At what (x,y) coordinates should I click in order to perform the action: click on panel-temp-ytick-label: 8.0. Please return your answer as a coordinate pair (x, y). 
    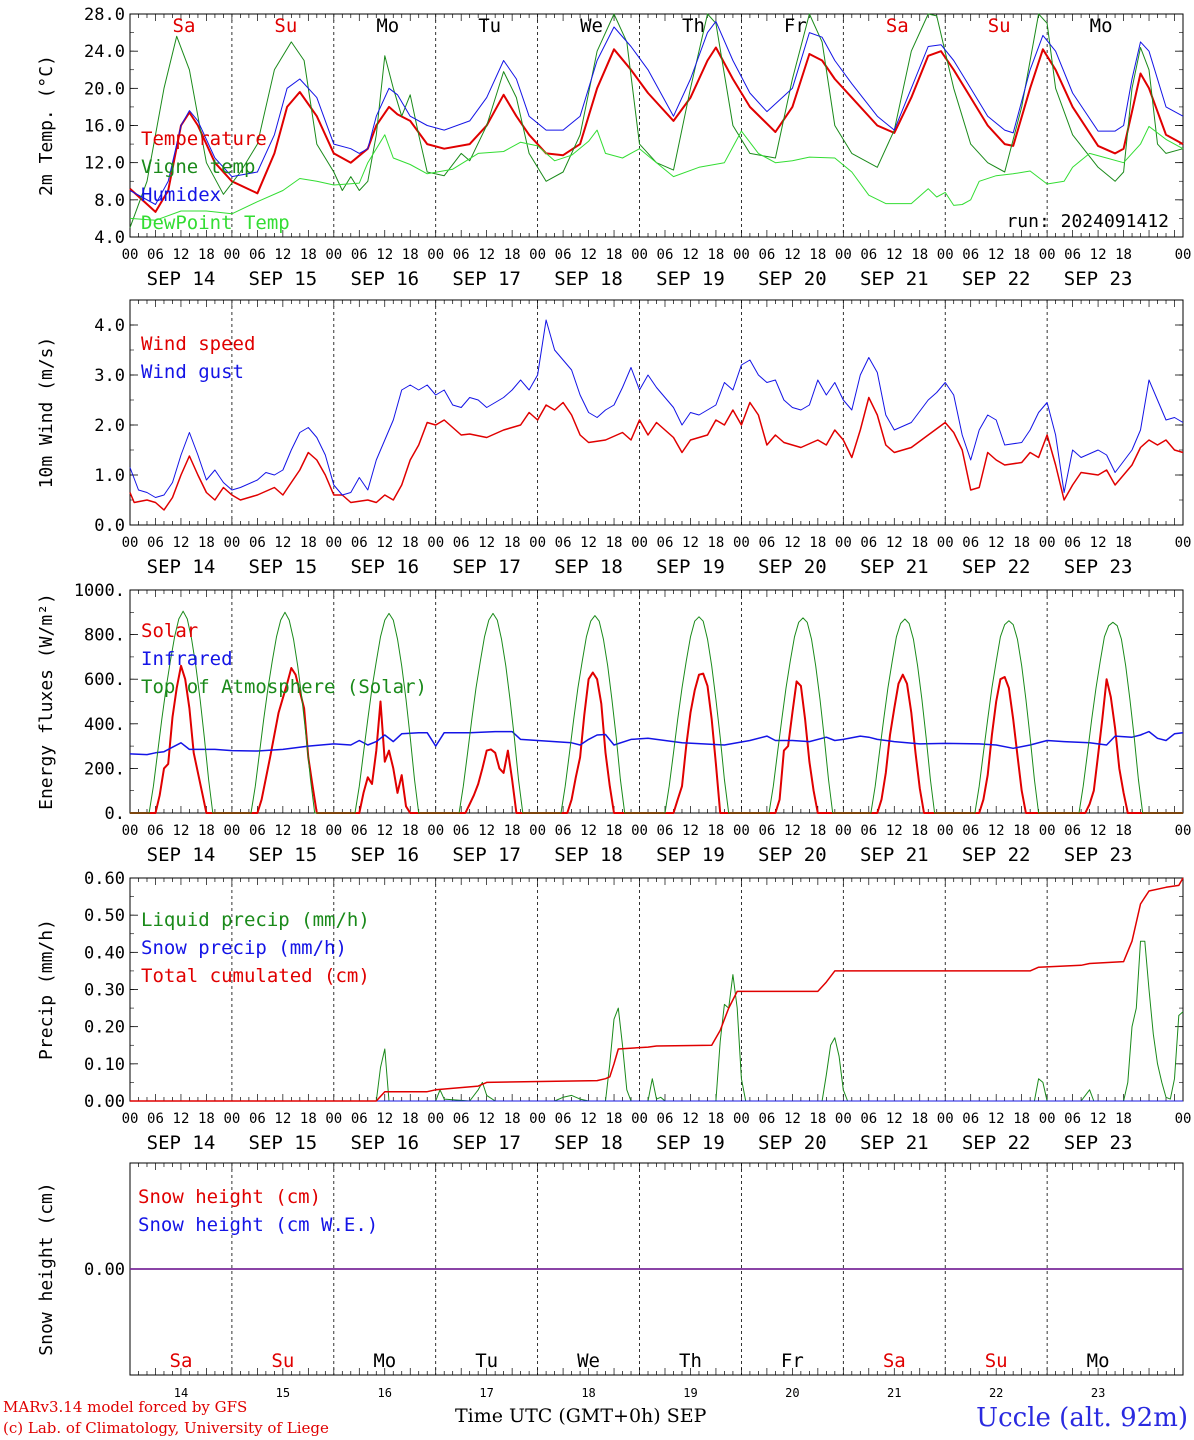
    Looking at the image, I should click on (109, 201).